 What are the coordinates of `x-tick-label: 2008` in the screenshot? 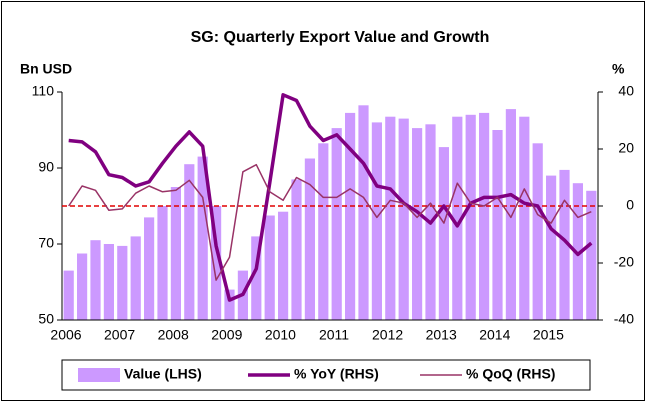 It's located at (173, 335).